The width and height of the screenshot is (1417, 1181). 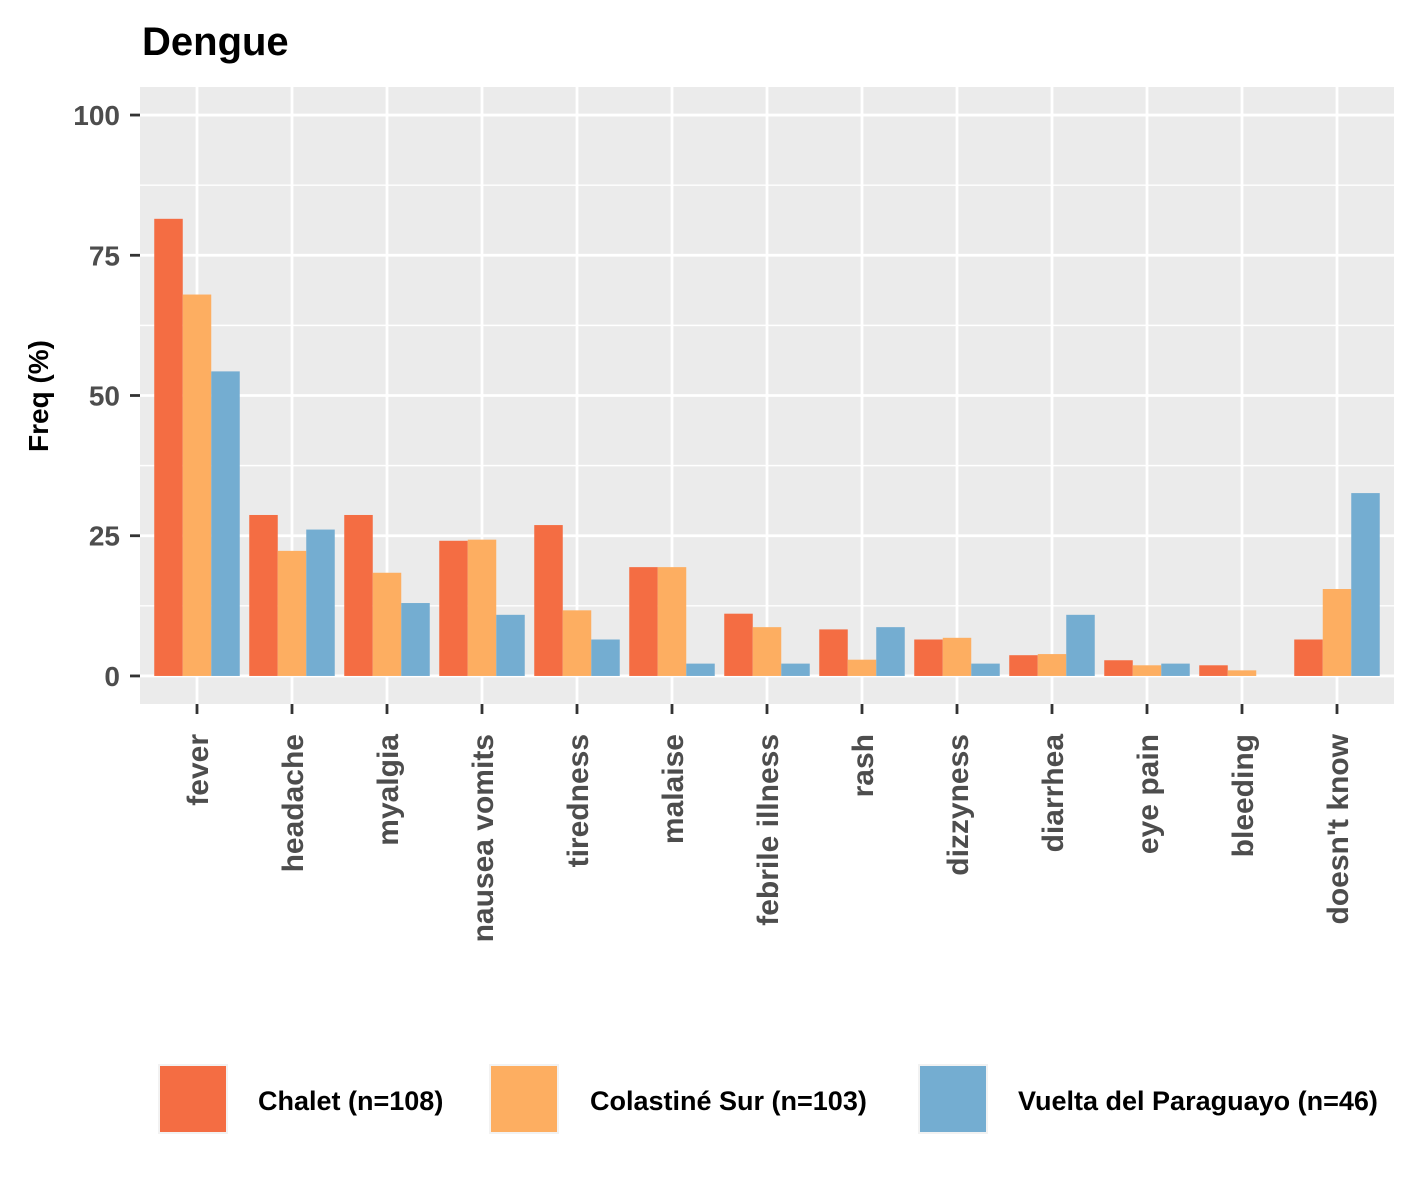 I want to click on y-tick-label: 50, so click(x=104, y=396).